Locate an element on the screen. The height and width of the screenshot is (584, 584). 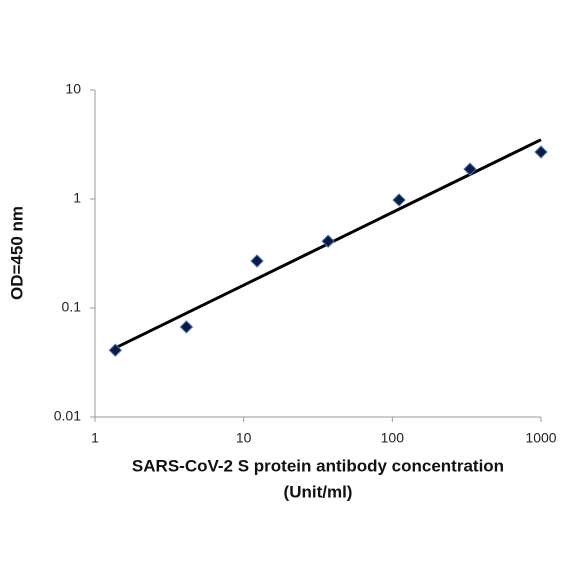
x-axis-label: (Unit/ml) is located at coordinates (318, 491).